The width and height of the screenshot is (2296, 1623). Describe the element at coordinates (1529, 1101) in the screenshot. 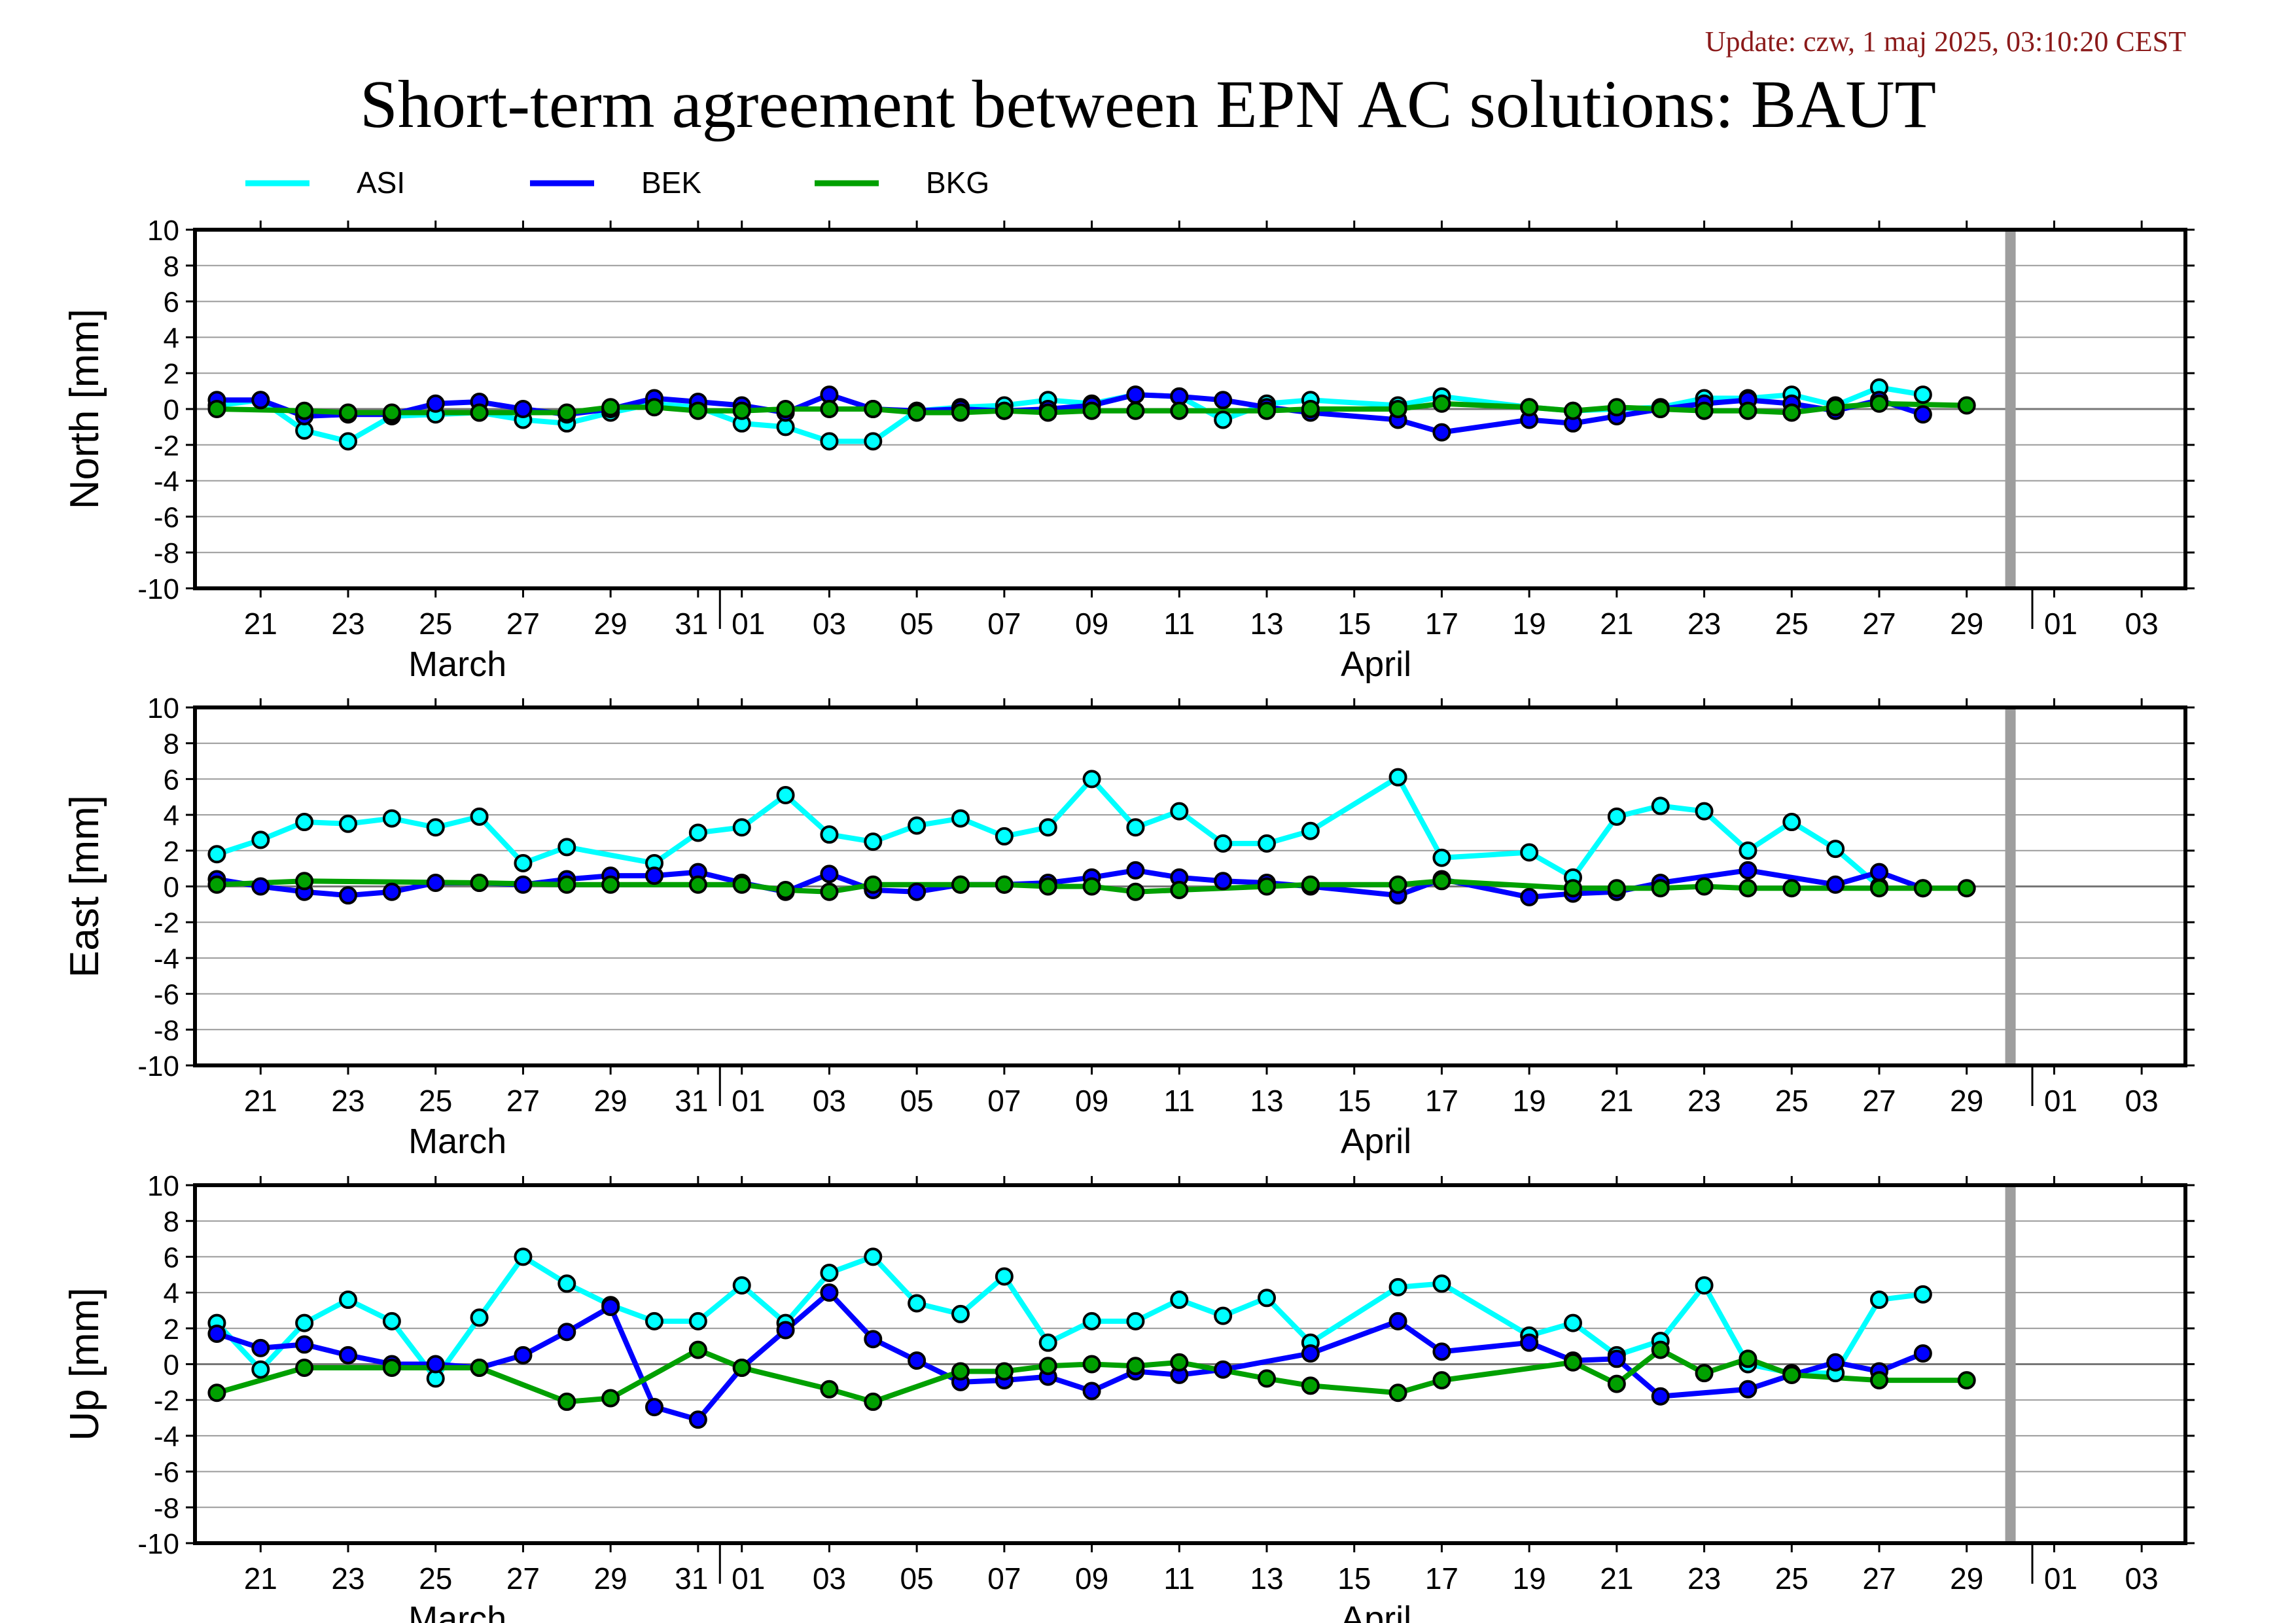

I see `x-tick-label: 19` at that location.